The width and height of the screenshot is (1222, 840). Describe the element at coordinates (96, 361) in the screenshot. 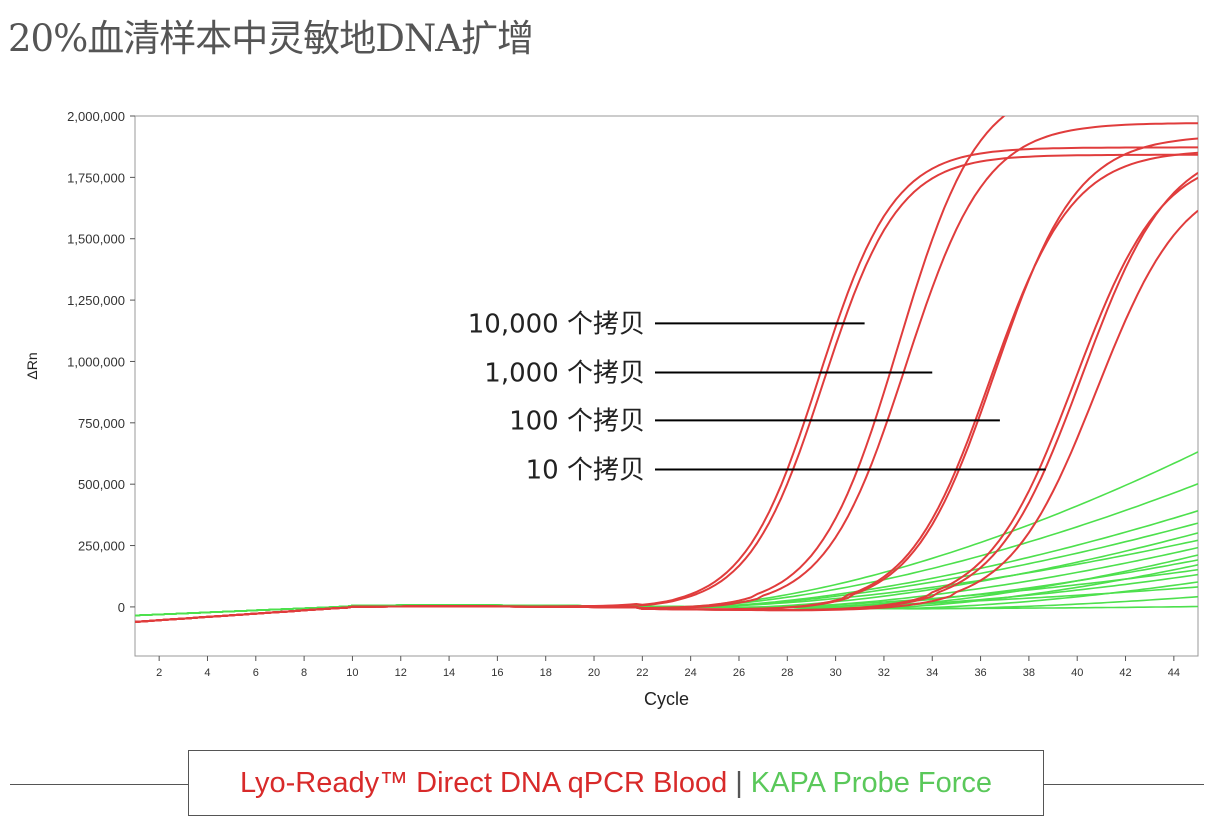

I see `y-tick-label: 1,000,000` at that location.